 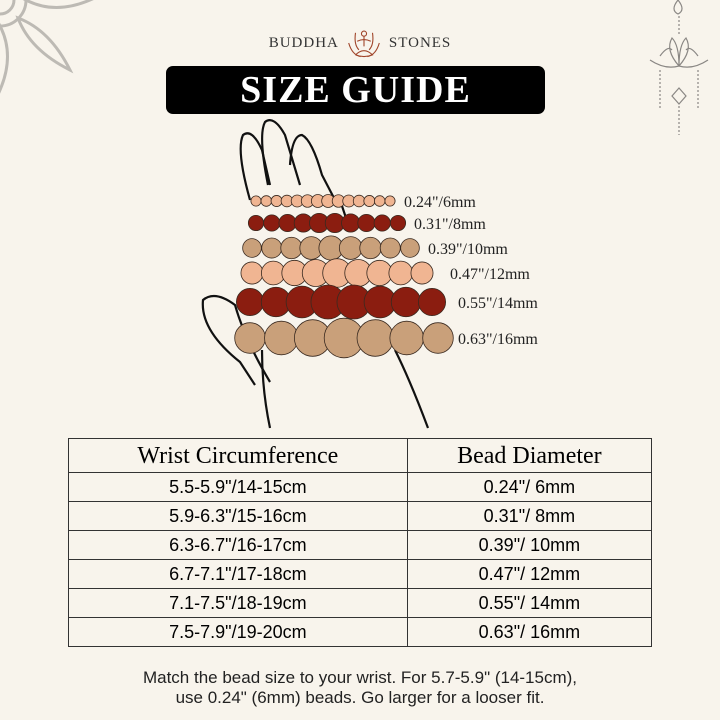 I want to click on wrist-circumference-cell: 6.7-7.1"/17-18cm, so click(x=238, y=574).